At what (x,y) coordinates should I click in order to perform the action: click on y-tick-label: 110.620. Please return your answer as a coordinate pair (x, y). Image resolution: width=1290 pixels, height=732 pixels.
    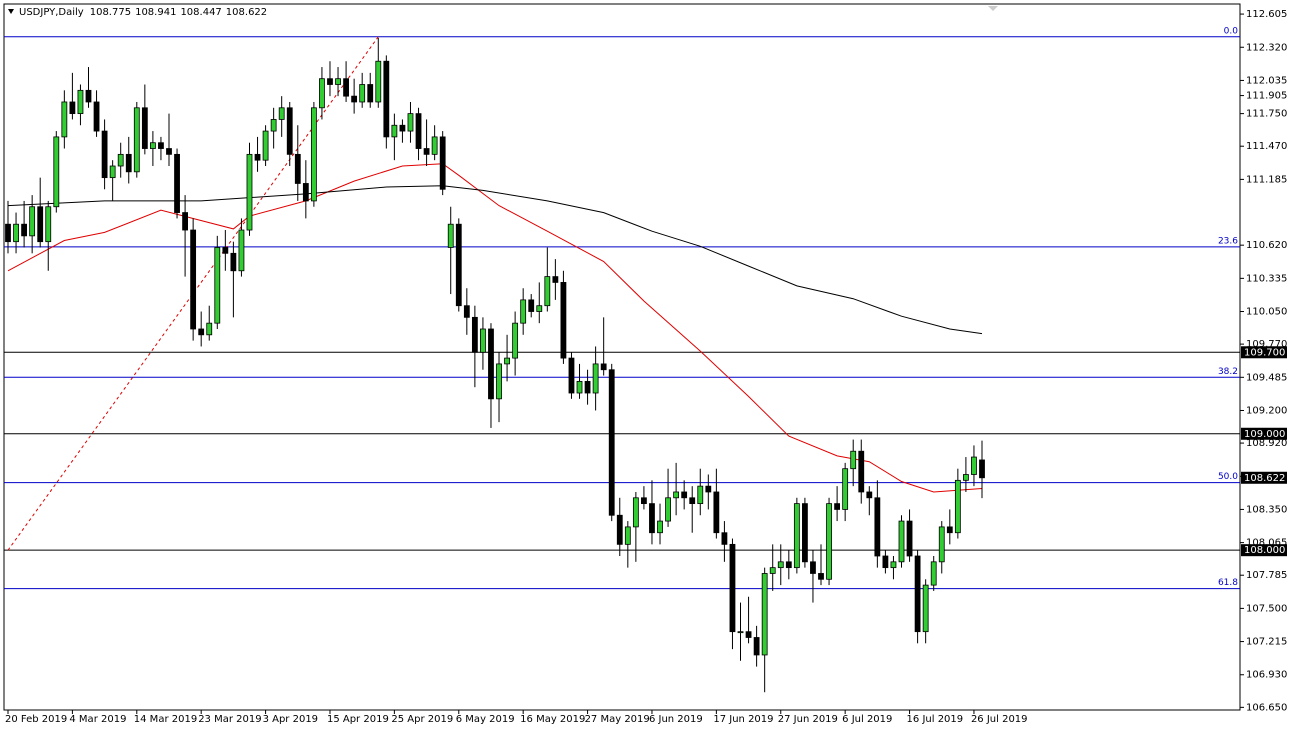
    Looking at the image, I should click on (1266, 245).